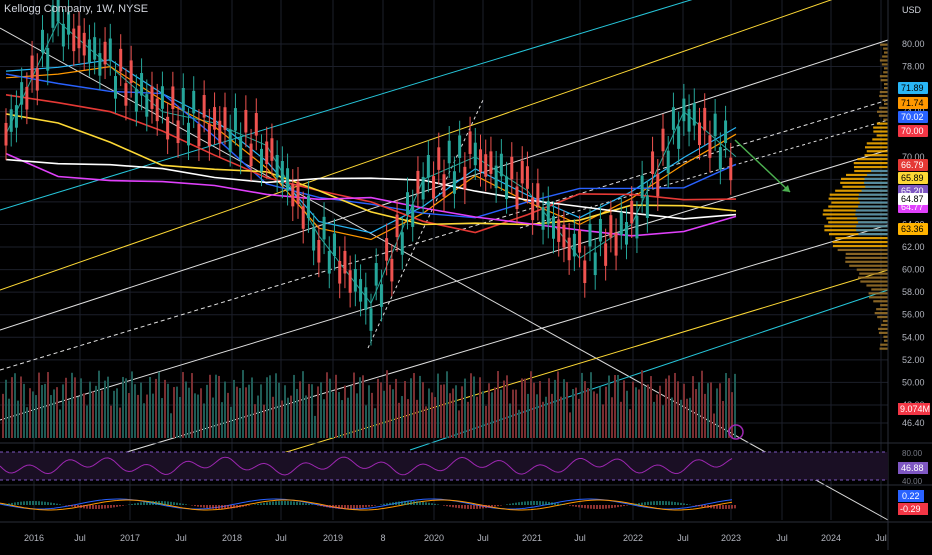 The image size is (932, 555). Describe the element at coordinates (912, 468) in the screenshot. I see `rsi-value: 46.88` at that location.